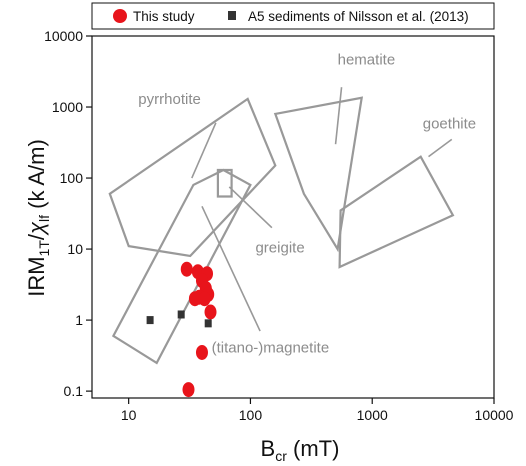 The image size is (526, 466). I want to click on region-leader-hematite, so click(338, 116).